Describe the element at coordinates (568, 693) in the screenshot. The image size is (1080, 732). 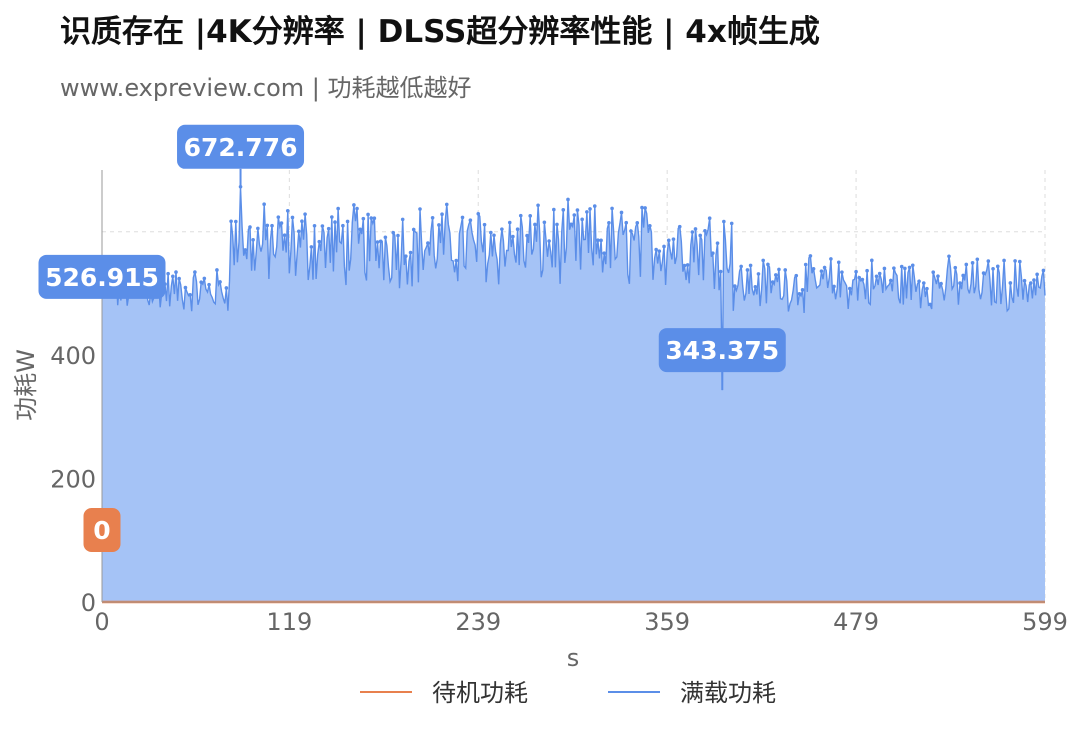
I see `legend: 待机功耗 满载功耗` at that location.